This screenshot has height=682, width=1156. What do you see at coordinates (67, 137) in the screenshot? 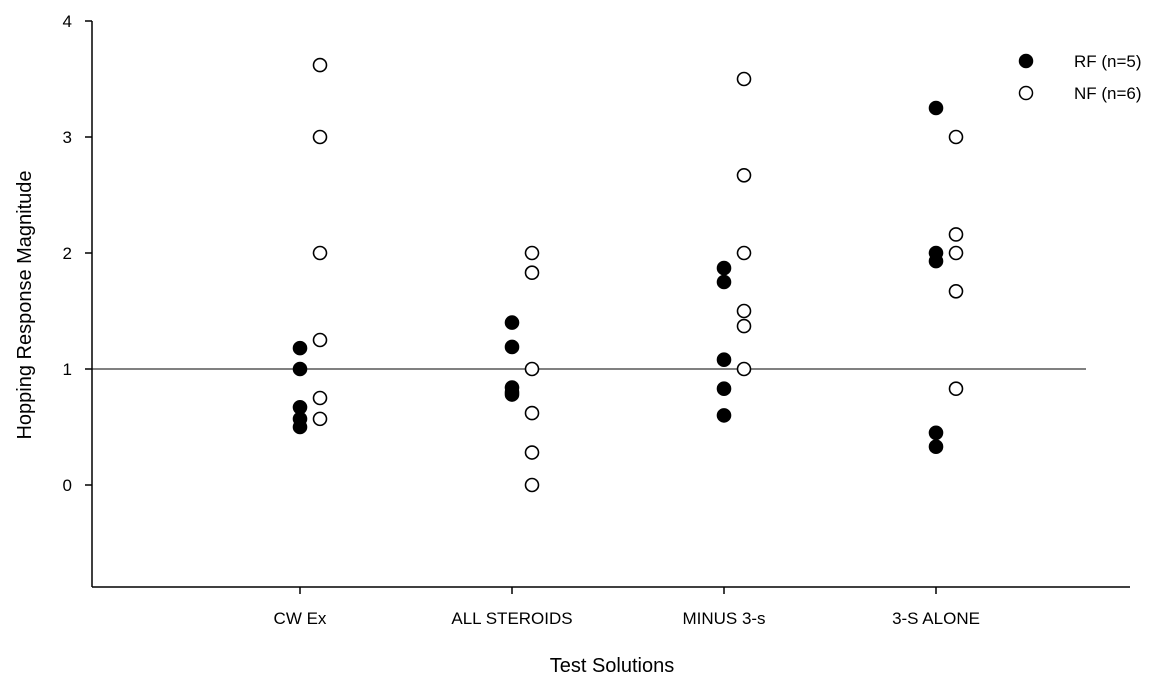
I see `y-tick-label: 3` at bounding box center [67, 137].